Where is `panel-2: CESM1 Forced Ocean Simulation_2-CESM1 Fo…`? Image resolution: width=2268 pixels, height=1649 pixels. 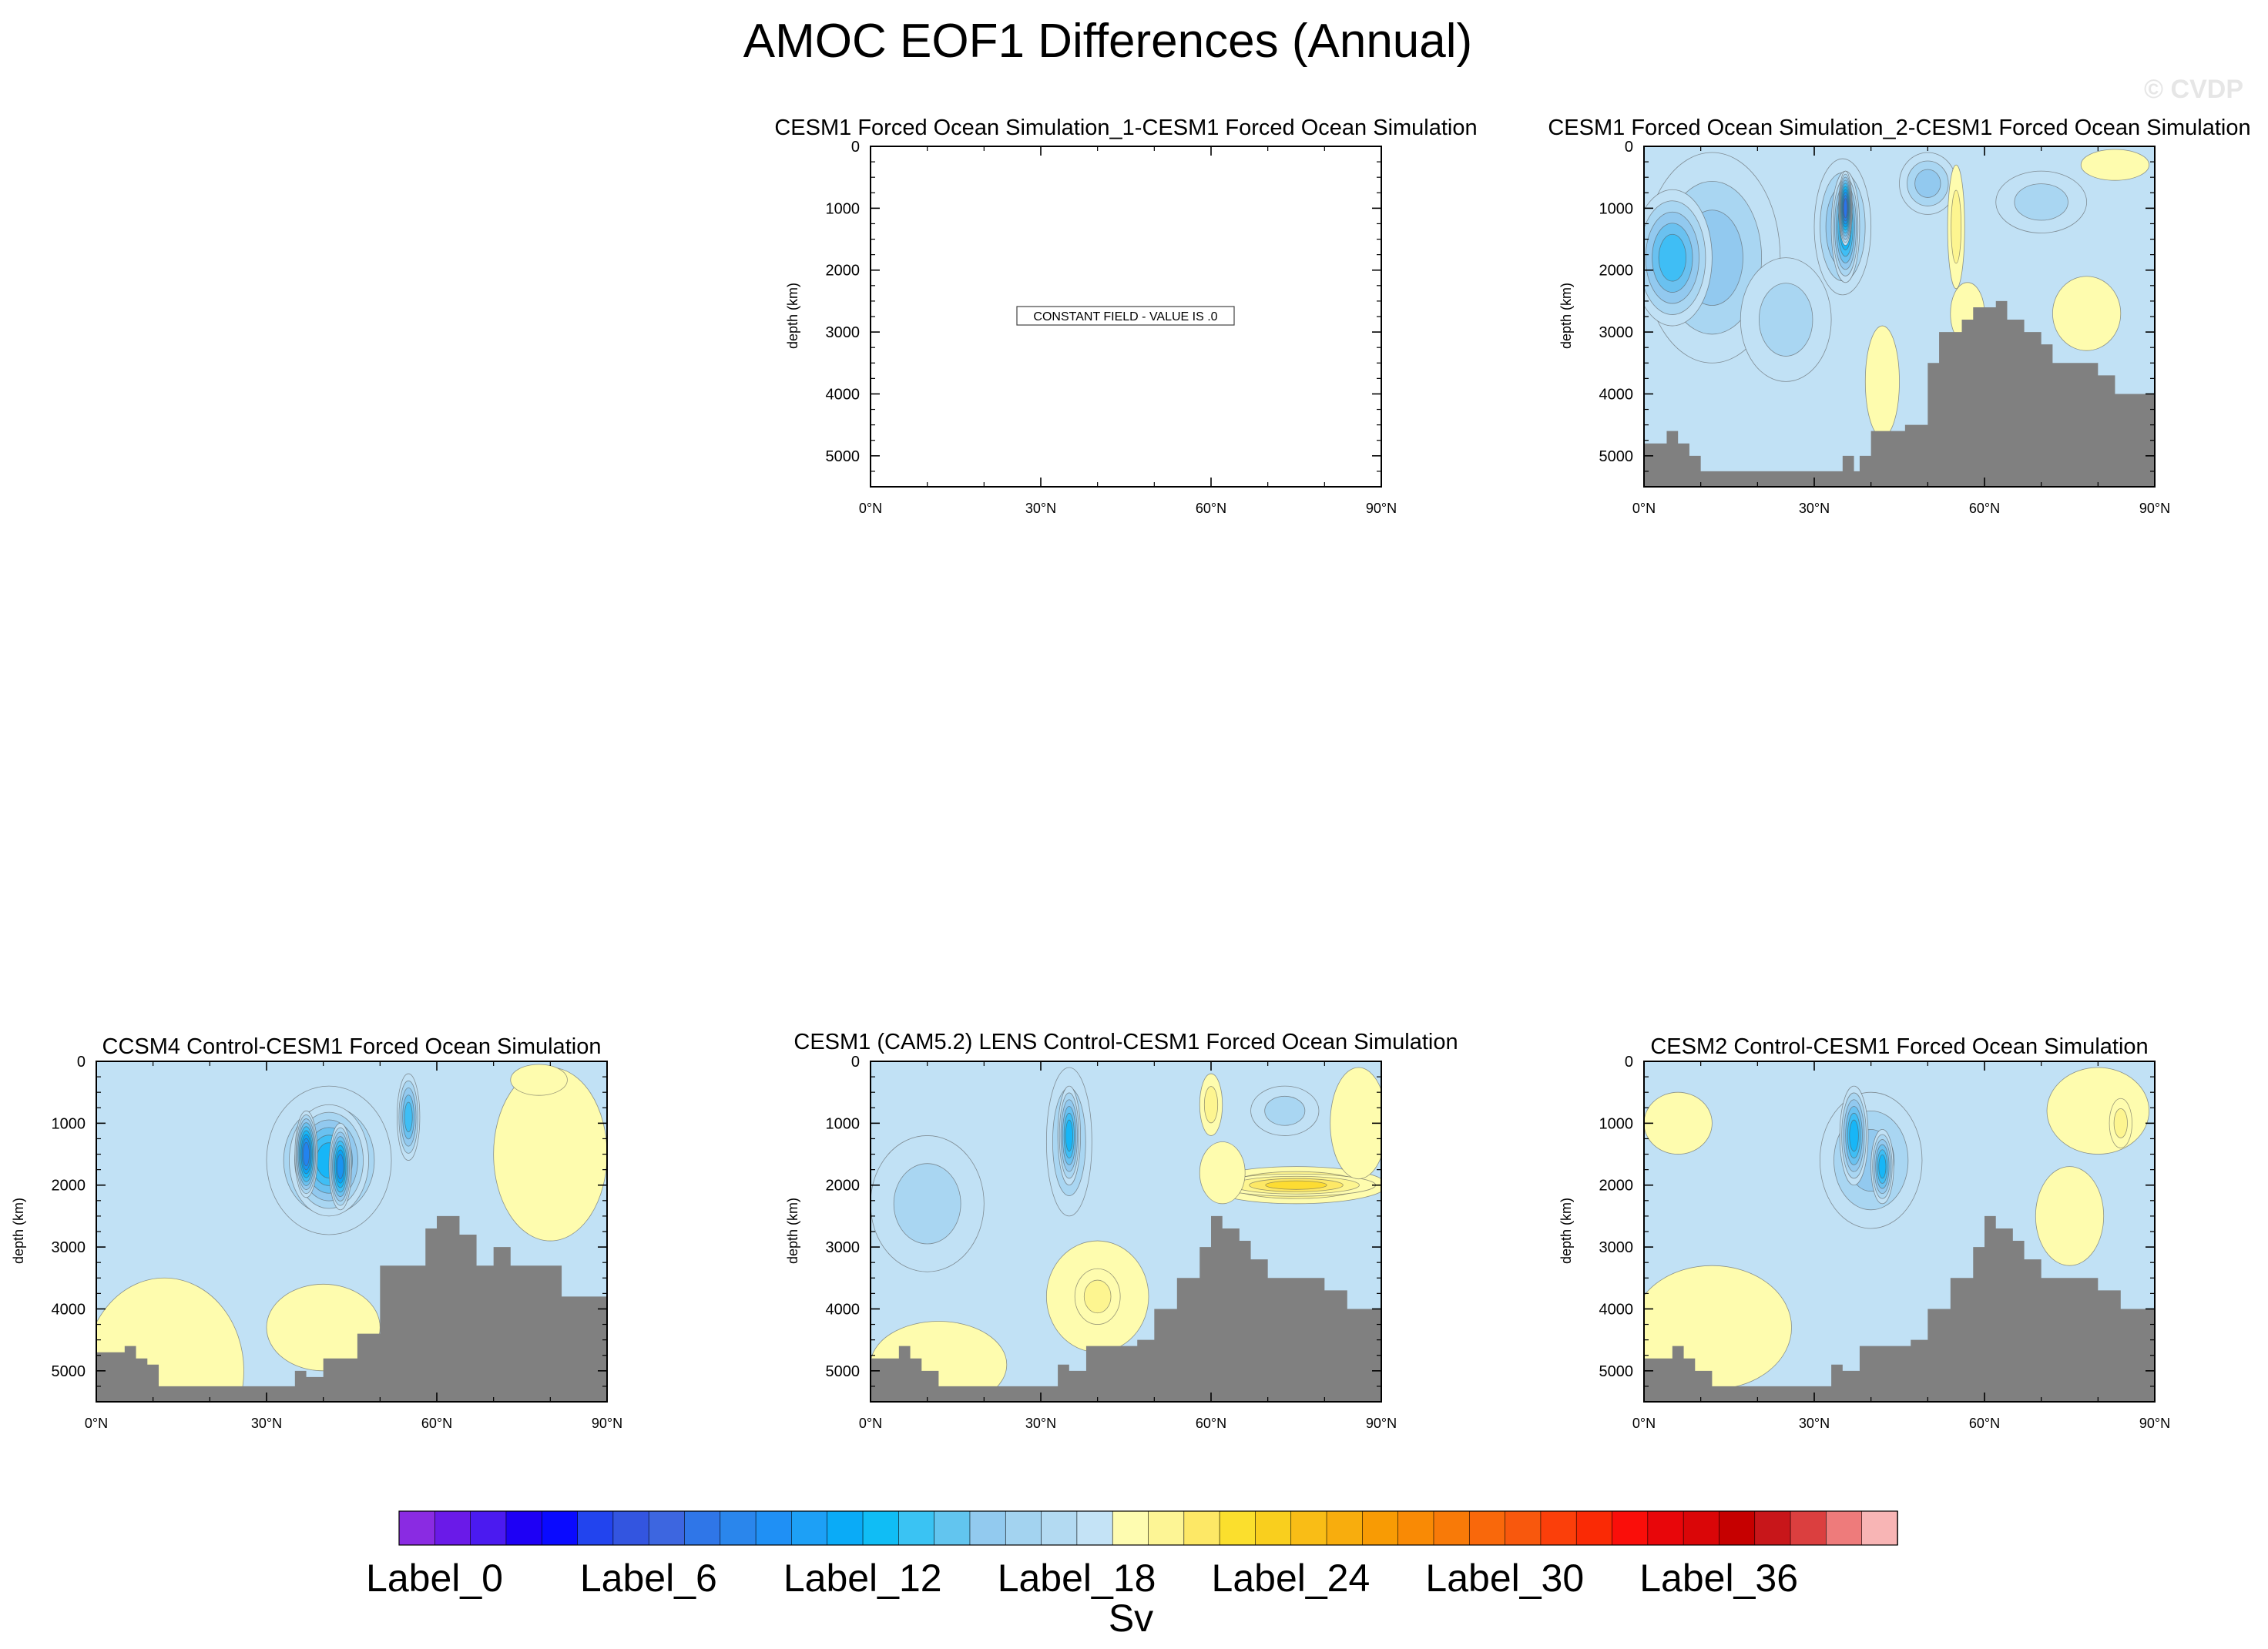 panel-2: CESM1 Forced Ocean Simulation_2-CESM1 Fo… is located at coordinates (1899, 316).